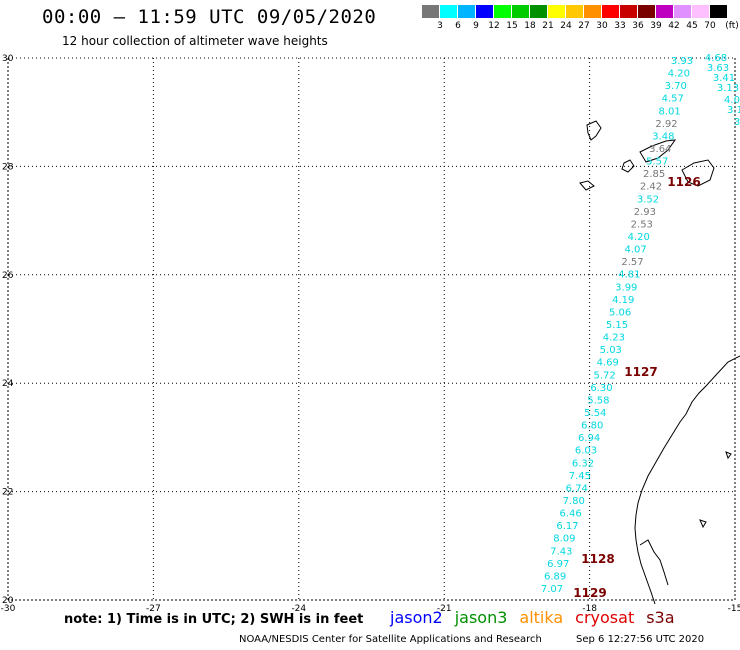  What do you see at coordinates (654, 174) in the screenshot?
I see `wave-height-label: 2.85` at bounding box center [654, 174].